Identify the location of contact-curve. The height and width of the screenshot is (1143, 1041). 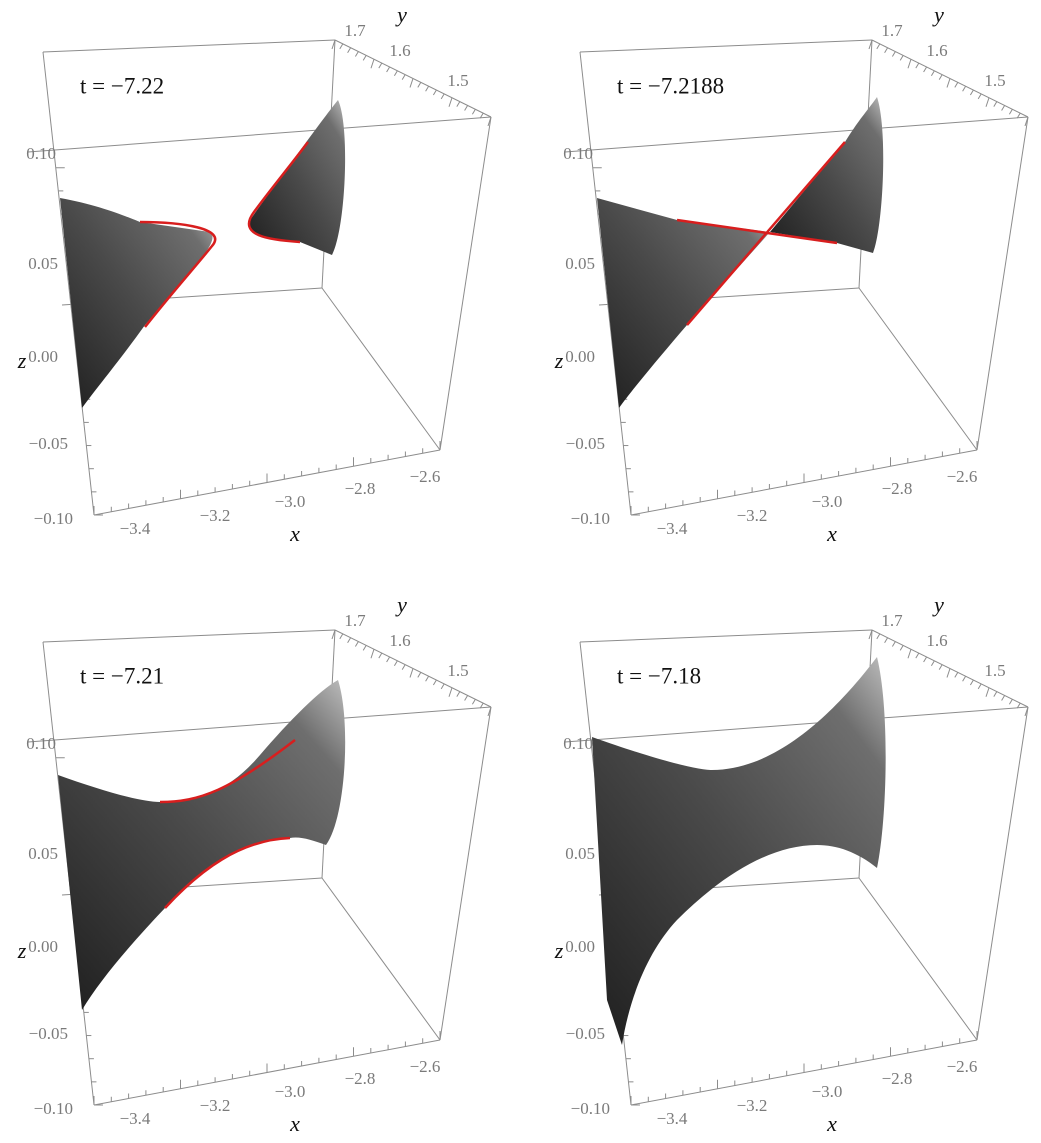
(178, 274).